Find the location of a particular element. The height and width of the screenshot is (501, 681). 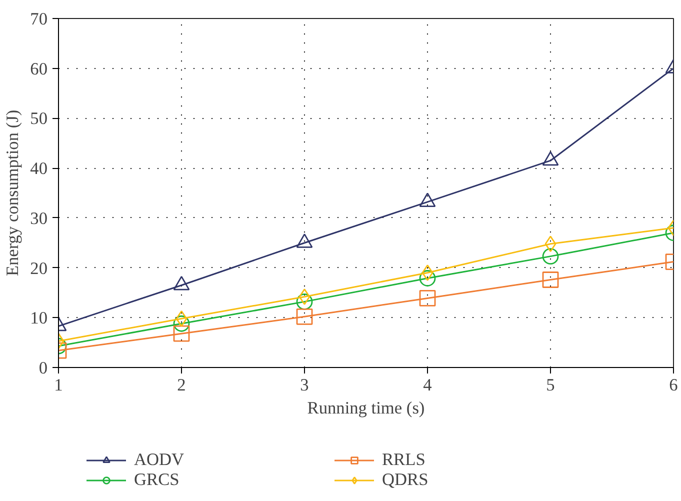

x-tick-label: 2 is located at coordinates (181, 385).